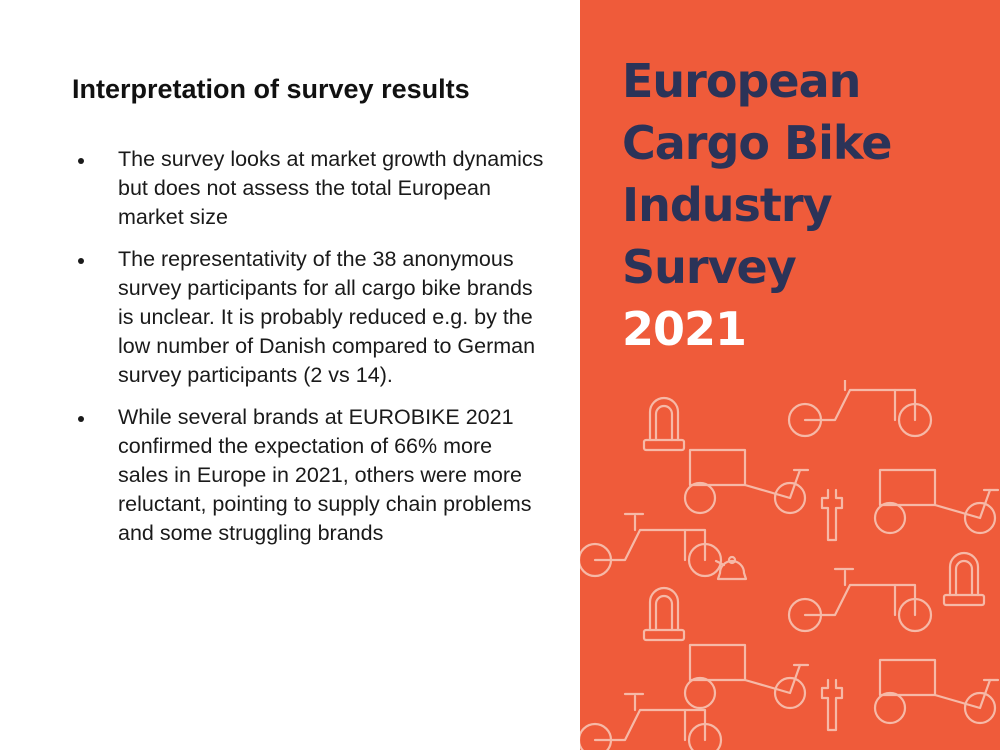 The width and height of the screenshot is (1000, 750). Describe the element at coordinates (741, 81) in the screenshot. I see `title-line: European` at that location.